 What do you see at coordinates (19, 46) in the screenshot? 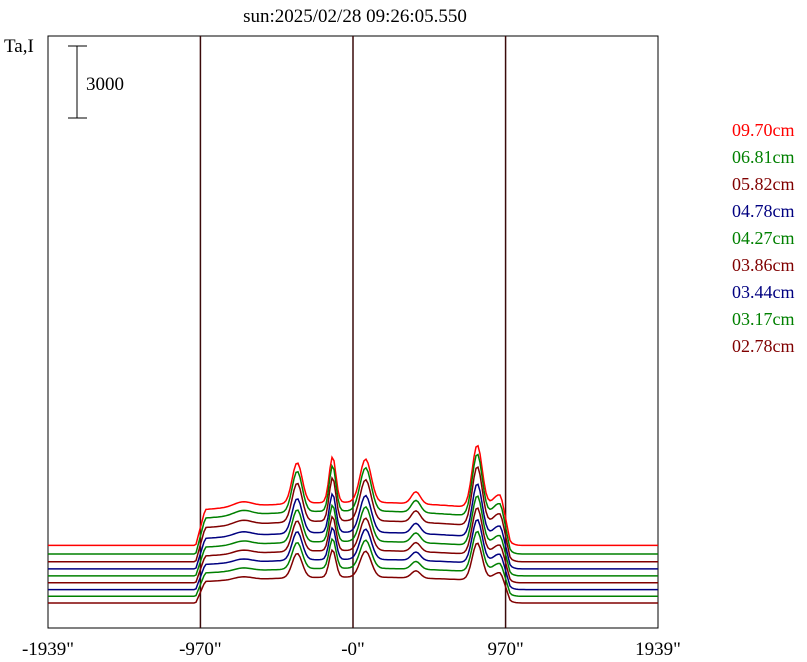
I see `y-axis-label: Ta,I` at bounding box center [19, 46].